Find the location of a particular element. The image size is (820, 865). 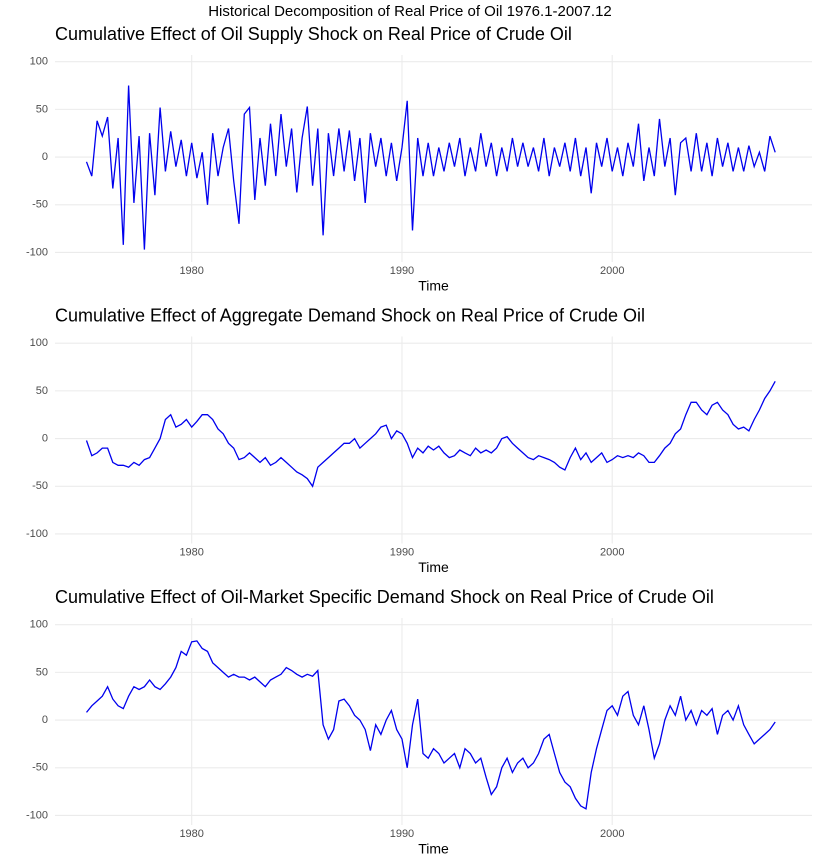

data-line is located at coordinates (430, 434).